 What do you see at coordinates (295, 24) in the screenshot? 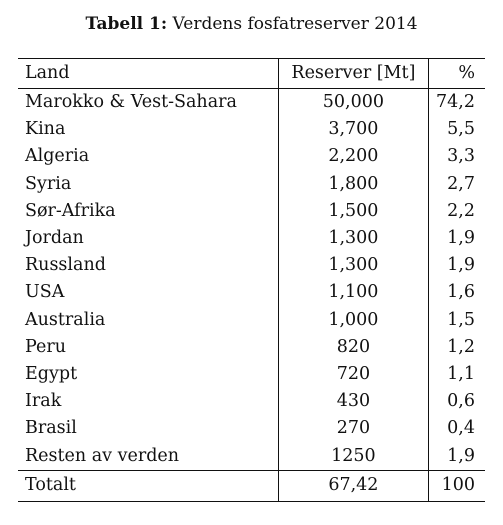
I see `caption-title: Verdens fosfatreserver 2014` at bounding box center [295, 24].